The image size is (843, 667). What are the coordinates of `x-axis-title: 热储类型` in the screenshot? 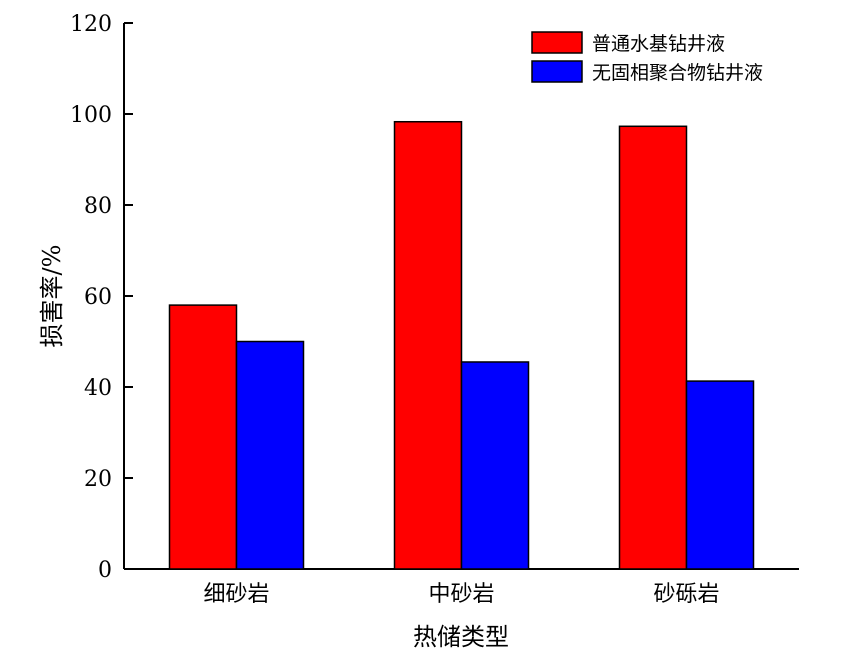 It's located at (461, 637).